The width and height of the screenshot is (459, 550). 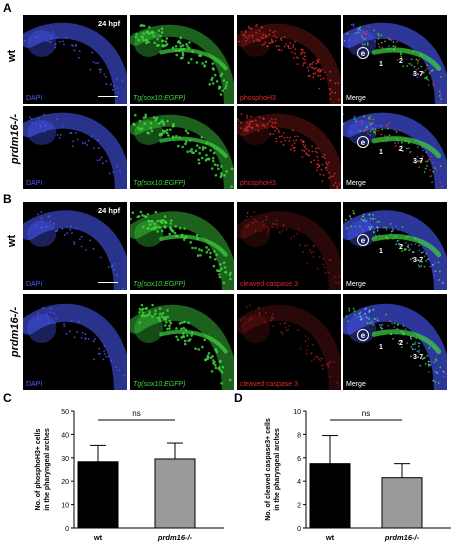 What do you see at coordinates (7, 8) in the screenshot?
I see `panel-letter-a: A` at bounding box center [7, 8].